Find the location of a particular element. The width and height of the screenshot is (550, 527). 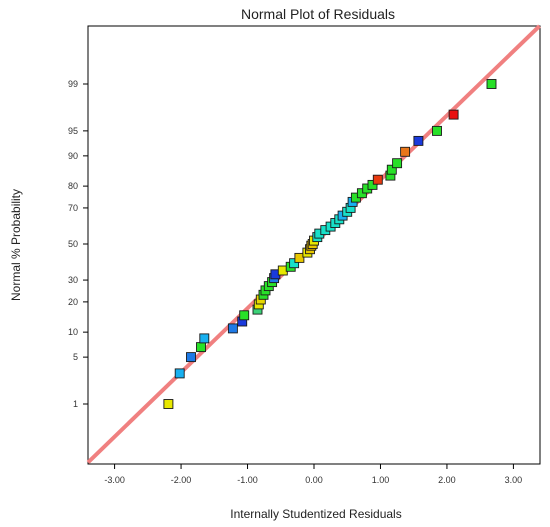

y-tick-label: 70 is located at coordinates (73, 208).